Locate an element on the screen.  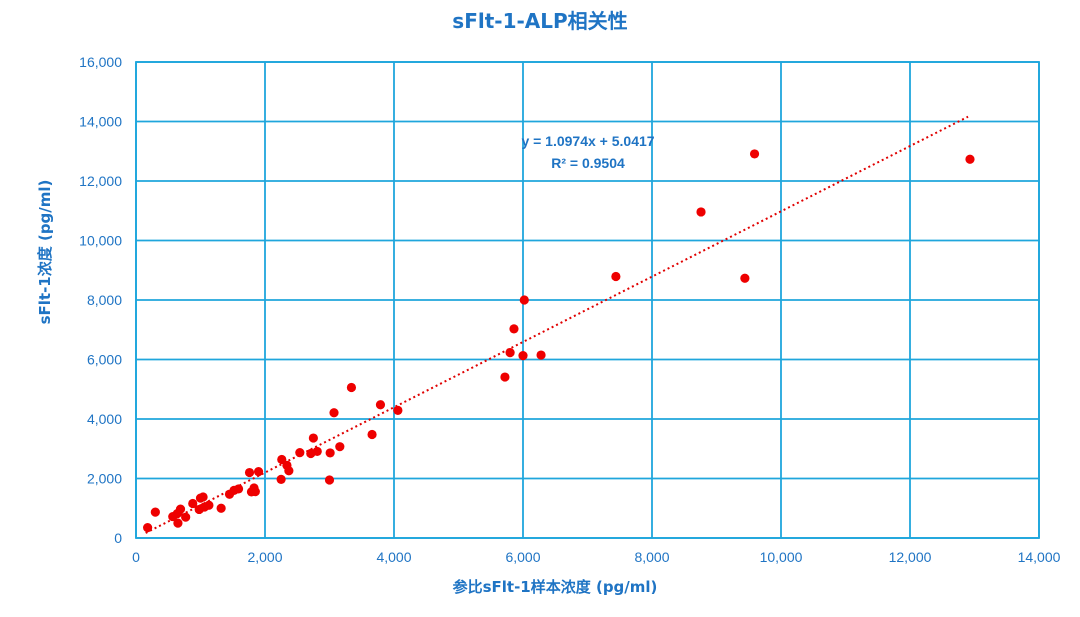
x-axis-ticks: 0 2,000 4,000 6,000 8,000 10,000 12,000 14,000 is located at coordinates (596, 557).